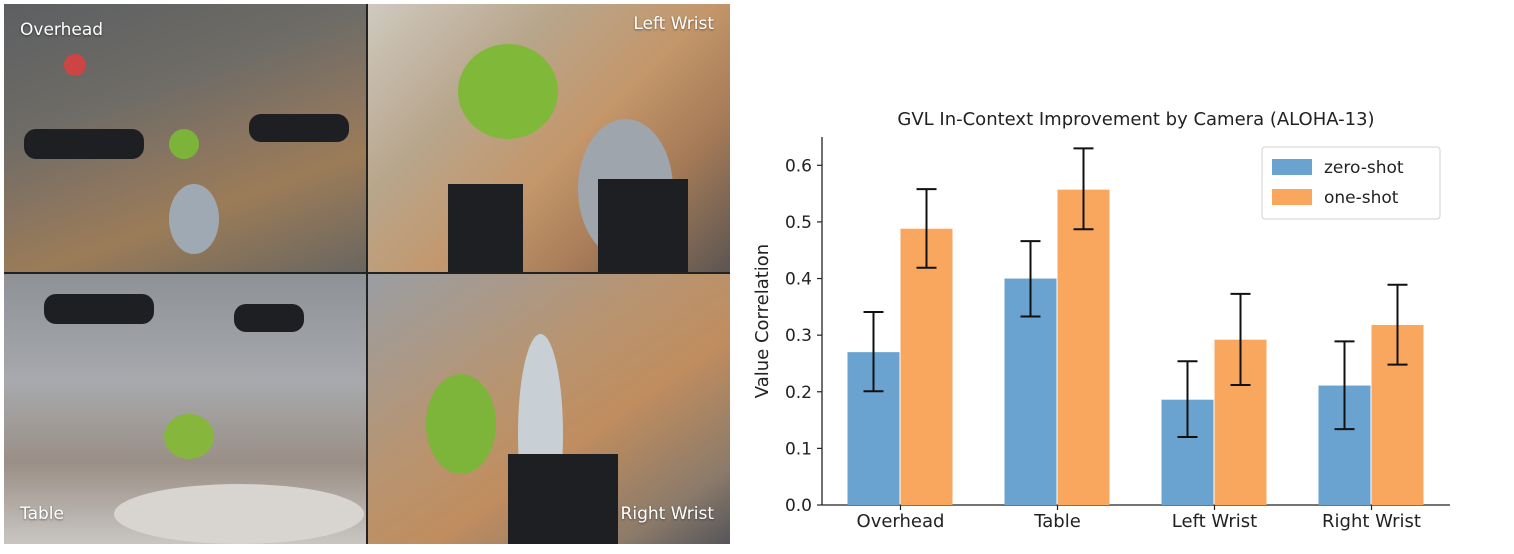  What do you see at coordinates (563, 499) in the screenshot?
I see `gripper` at bounding box center [563, 499].